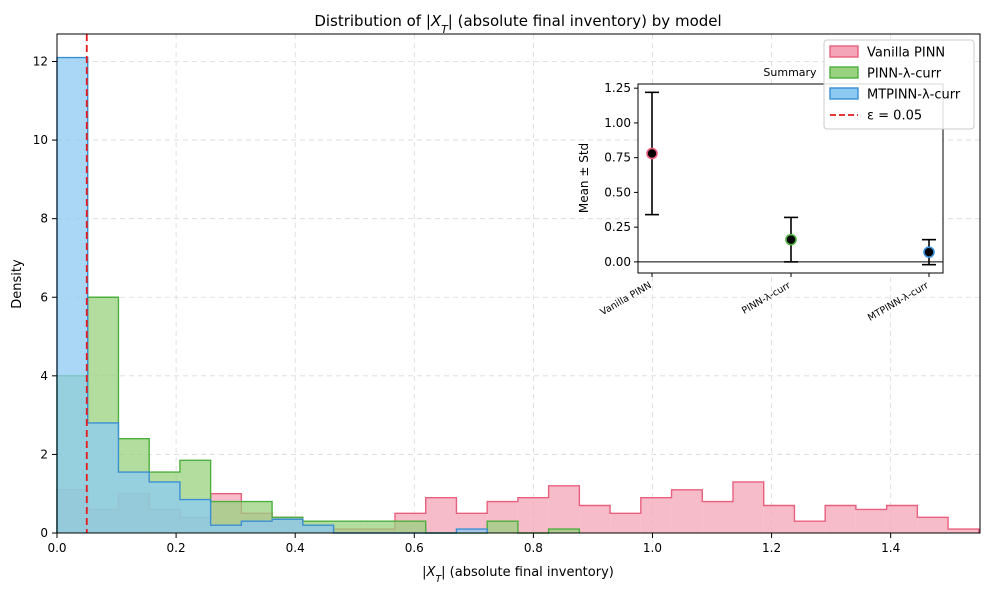 This screenshot has height=595, width=989. What do you see at coordinates (617, 192) in the screenshot?
I see `inset-y-tick-label: 0.50` at bounding box center [617, 192].